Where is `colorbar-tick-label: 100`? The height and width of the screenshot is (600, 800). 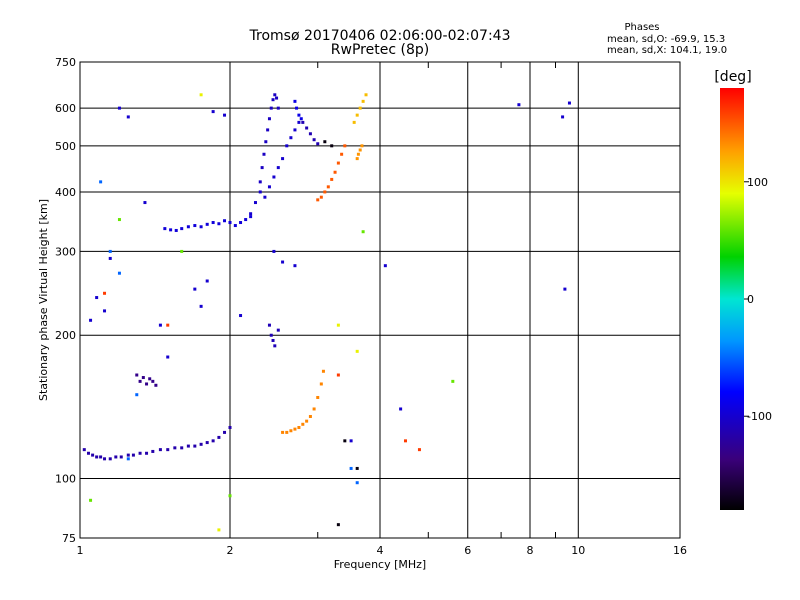 colorbar-tick-label: 100 is located at coordinates (757, 182).